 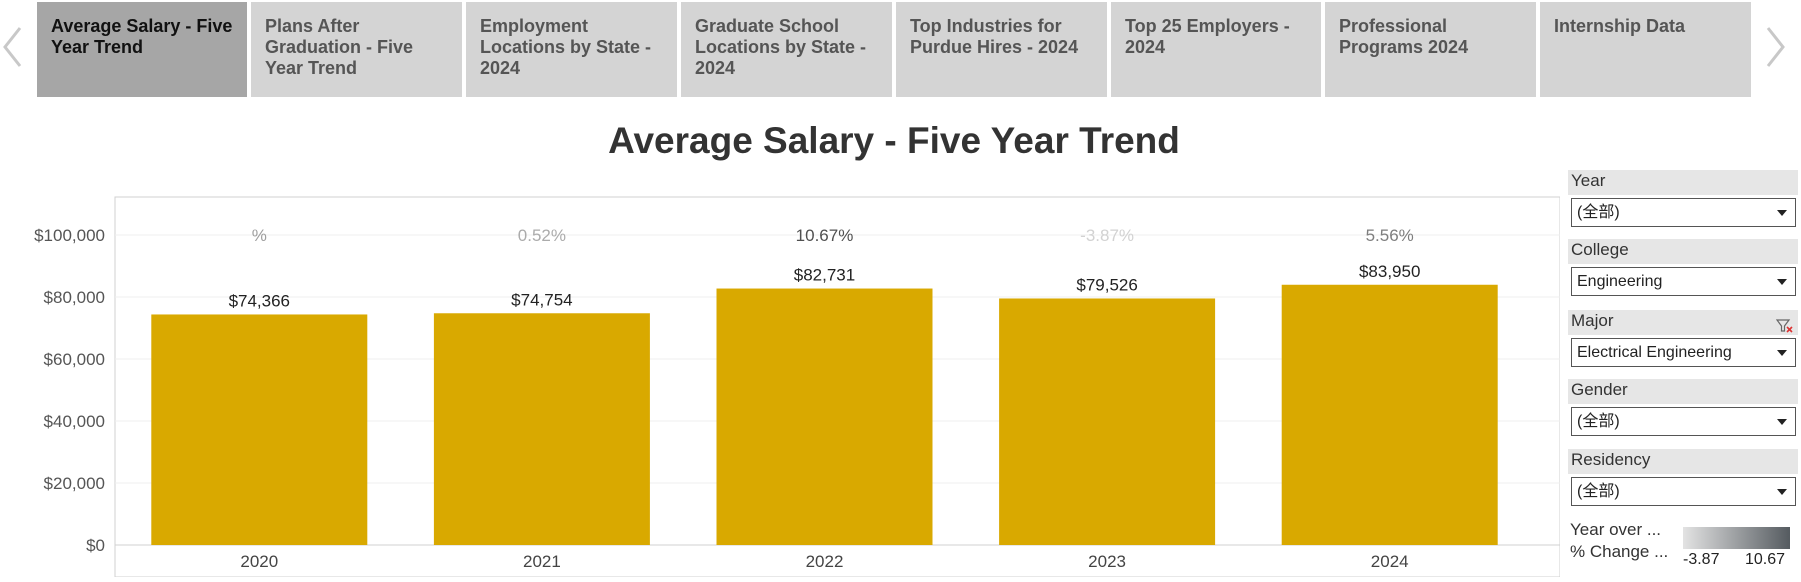 What do you see at coordinates (1683, 182) in the screenshot?
I see `year-filter-label: Year` at bounding box center [1683, 182].